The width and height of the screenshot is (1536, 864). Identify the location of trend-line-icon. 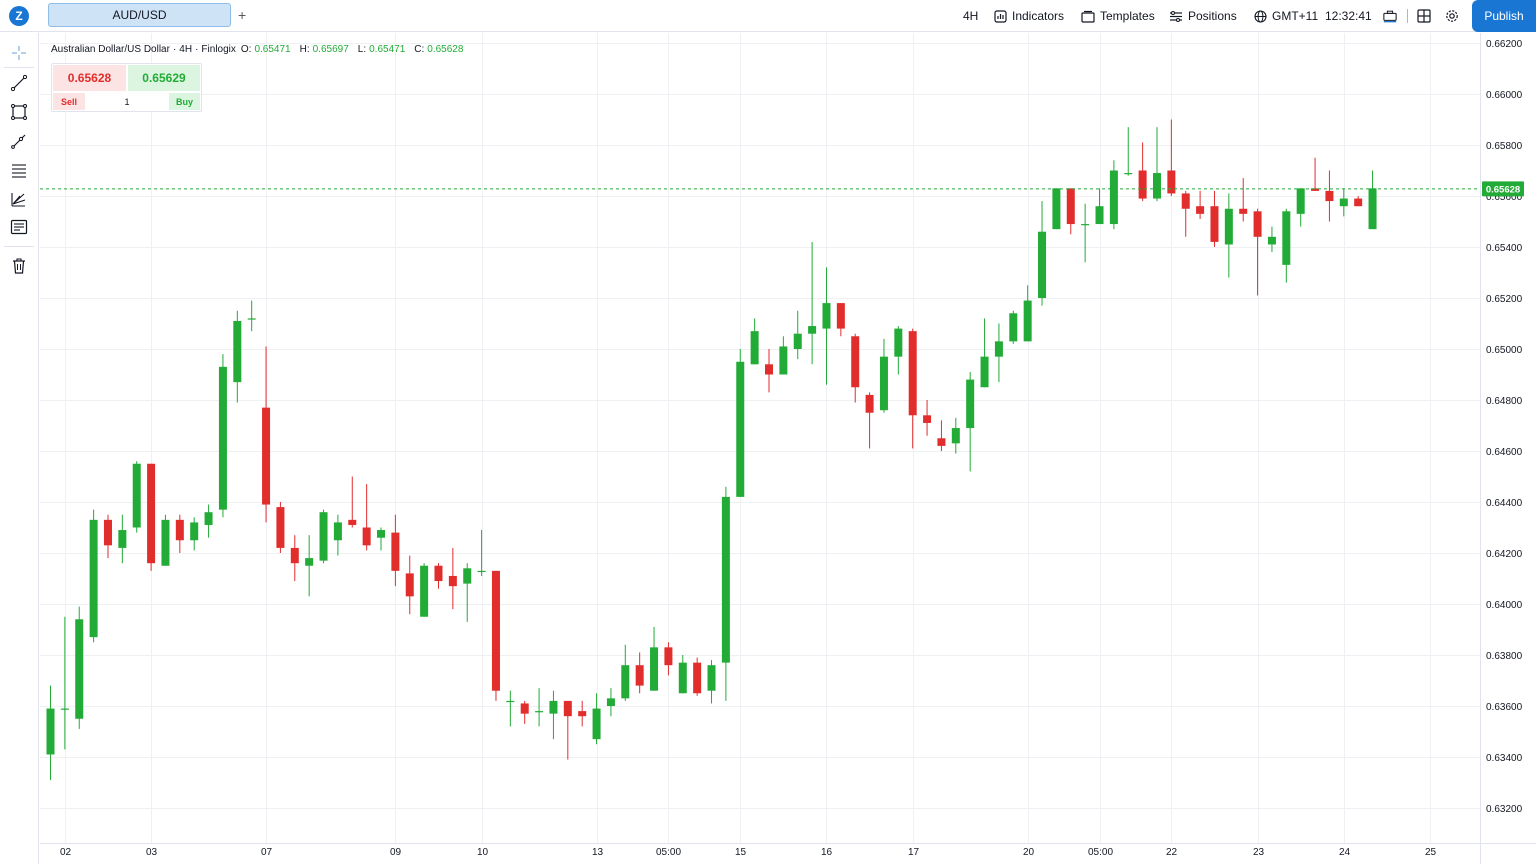
(19, 83).